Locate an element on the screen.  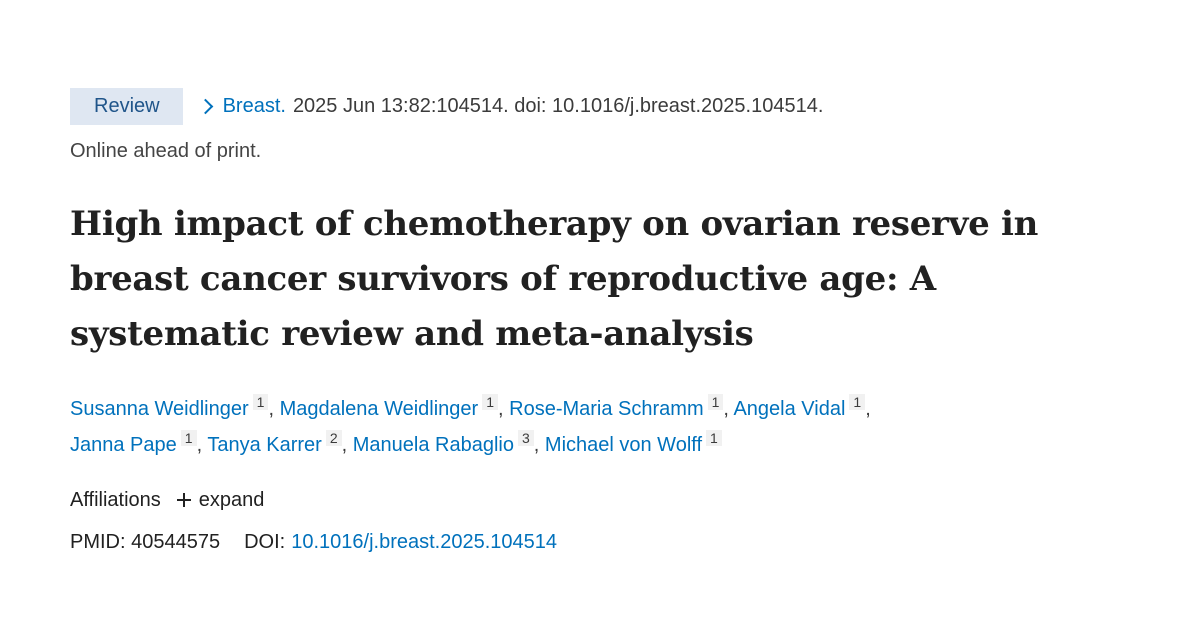
journal-link: Breast. is located at coordinates (241, 106).